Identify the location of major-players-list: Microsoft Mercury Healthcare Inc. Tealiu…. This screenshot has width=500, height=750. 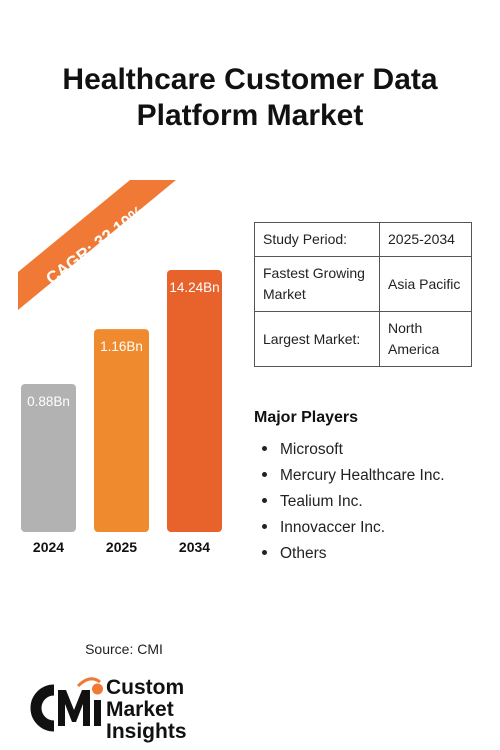
(353, 502).